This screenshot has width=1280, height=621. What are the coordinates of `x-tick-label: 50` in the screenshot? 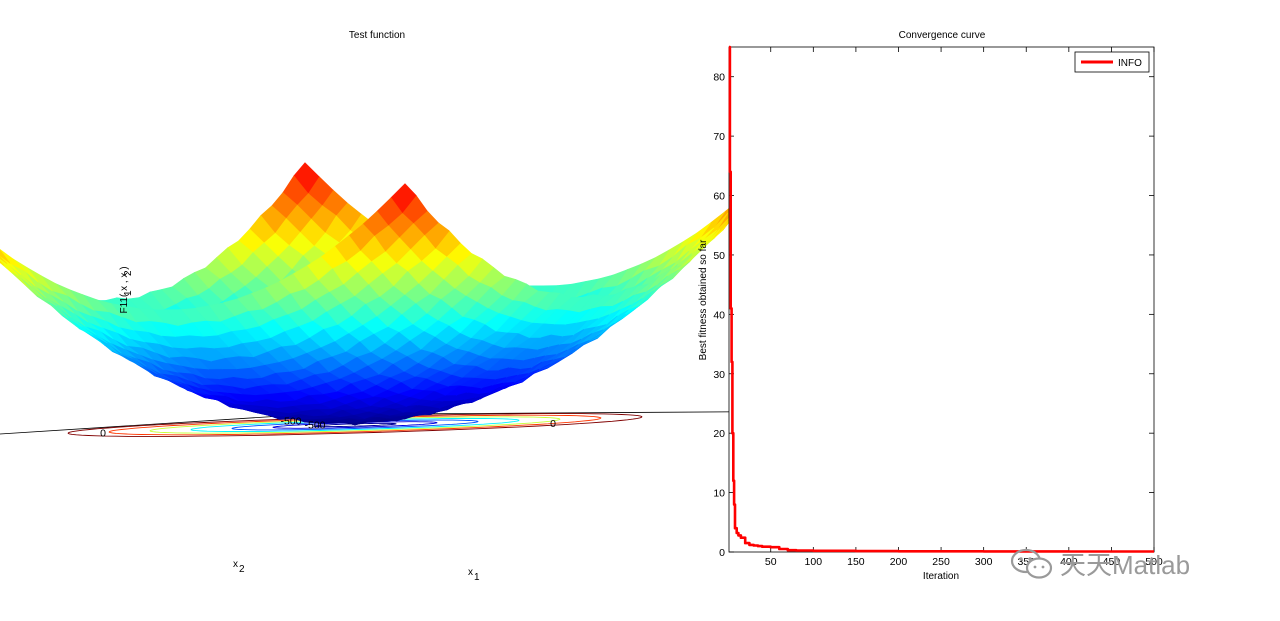 It's located at (771, 562).